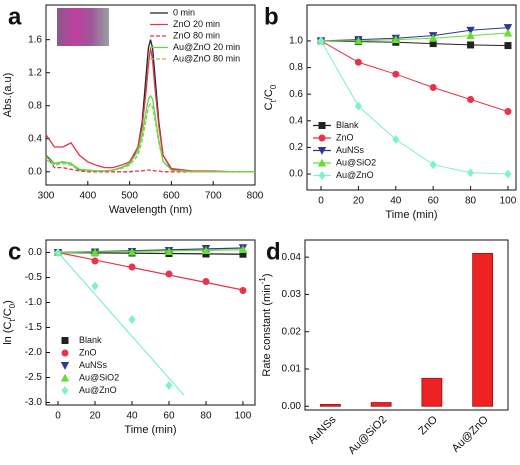  I want to click on y-tick-label: 1.2, so click(35, 72).